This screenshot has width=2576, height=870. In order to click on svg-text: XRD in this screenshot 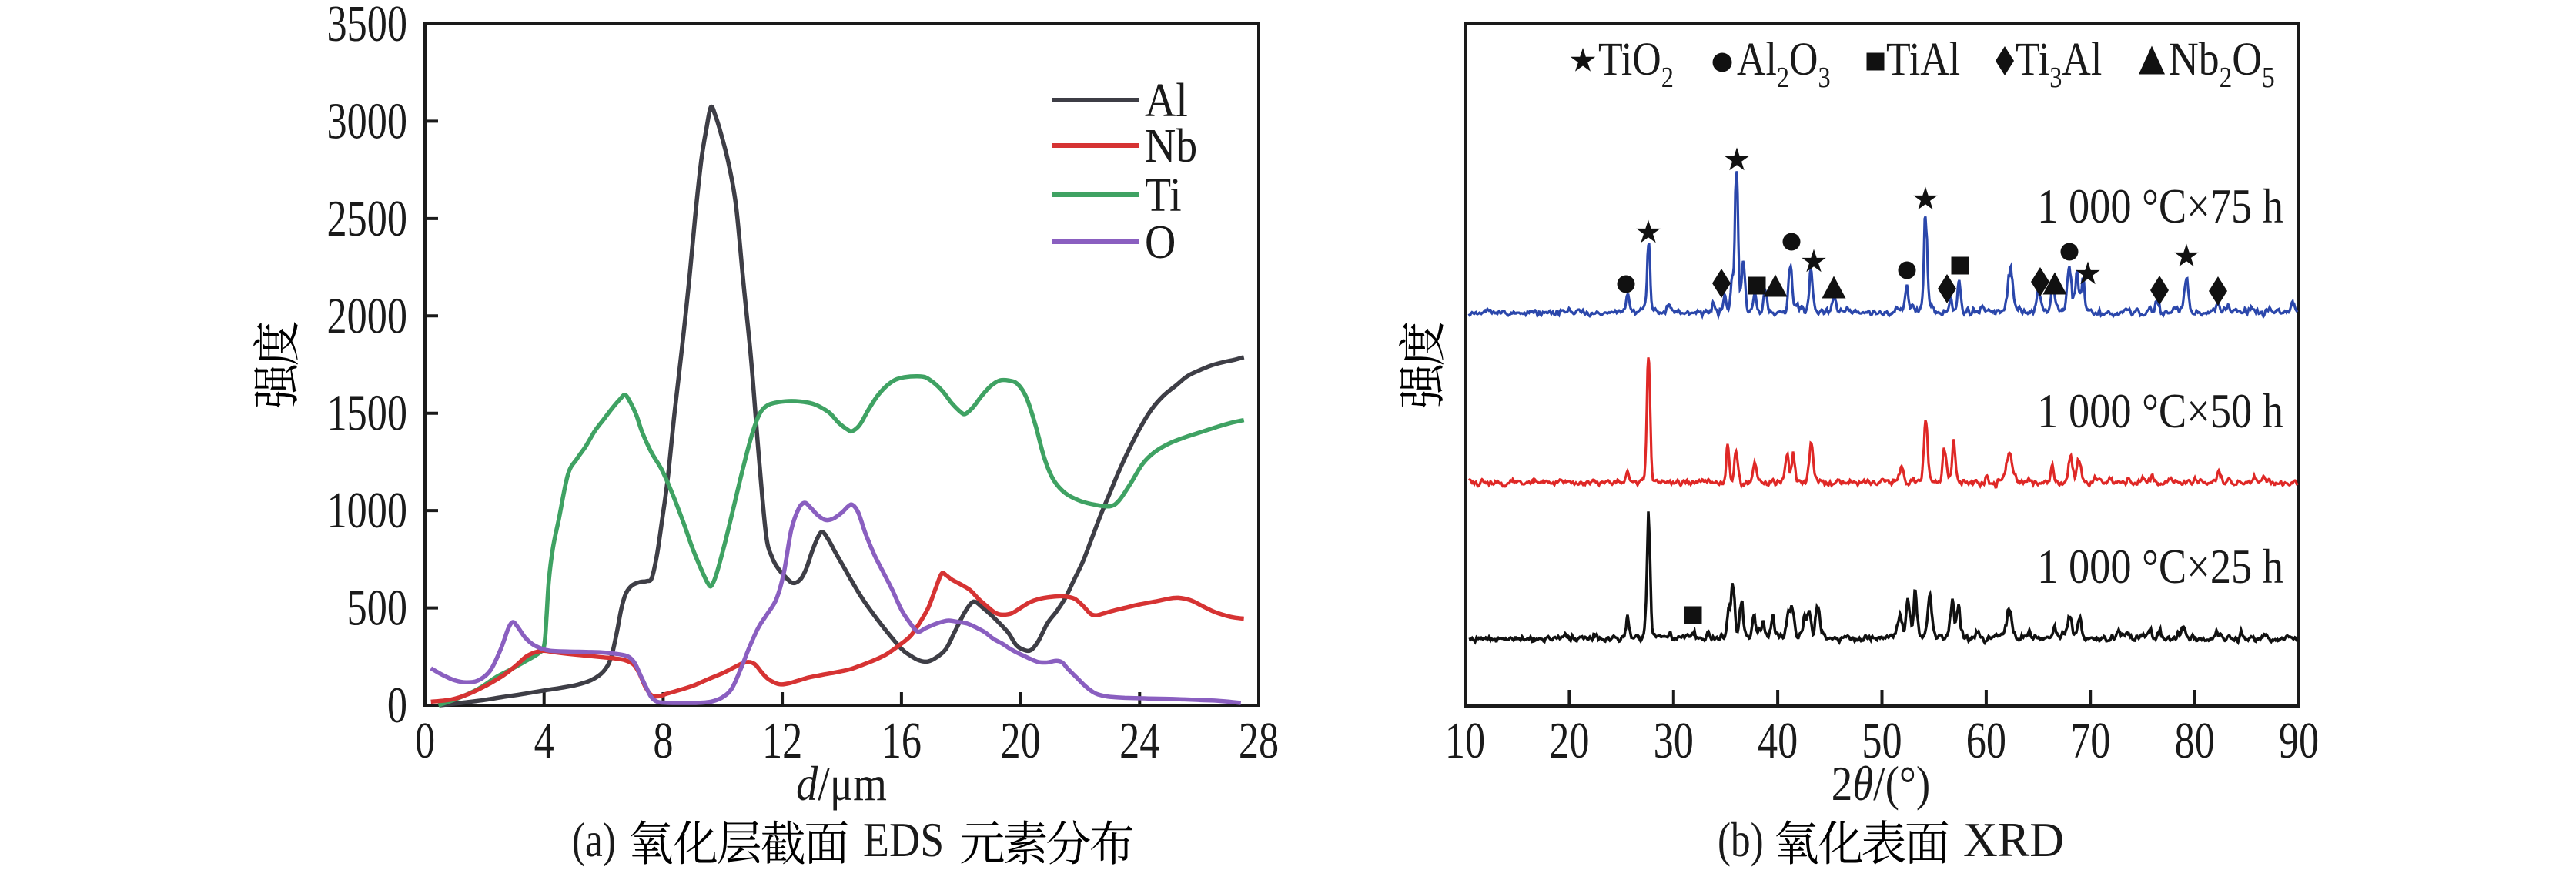, I will do `click(2014, 839)`.